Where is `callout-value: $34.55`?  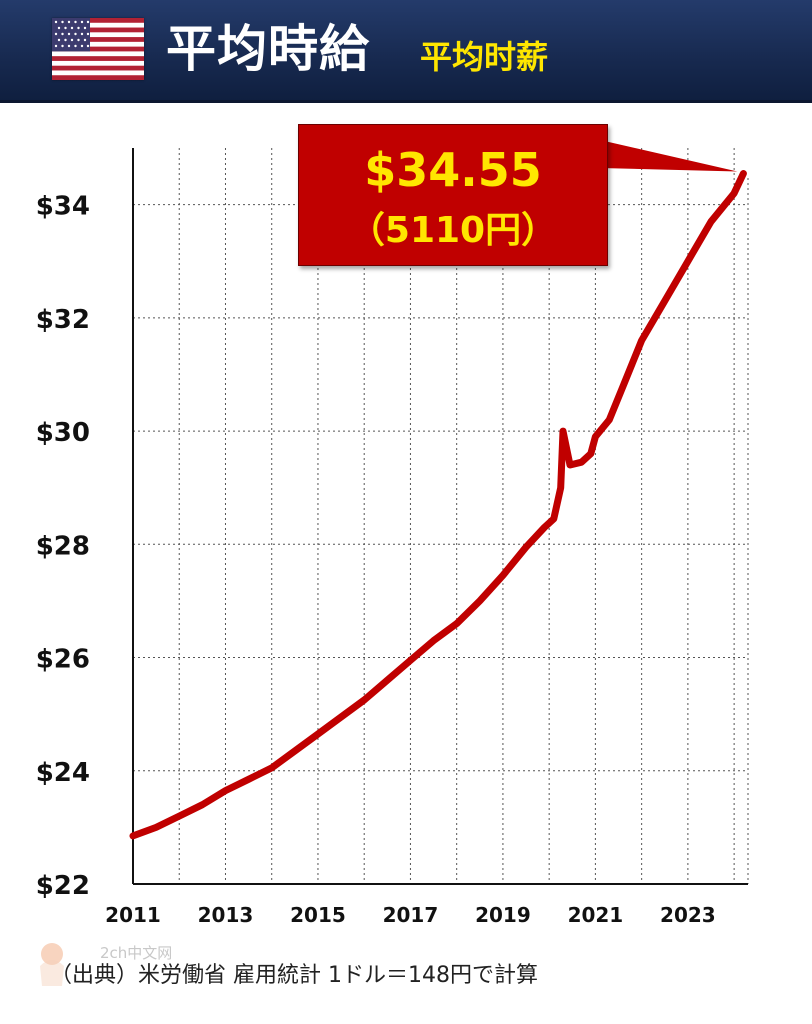
callout-value: $34.55 is located at coordinates (453, 170).